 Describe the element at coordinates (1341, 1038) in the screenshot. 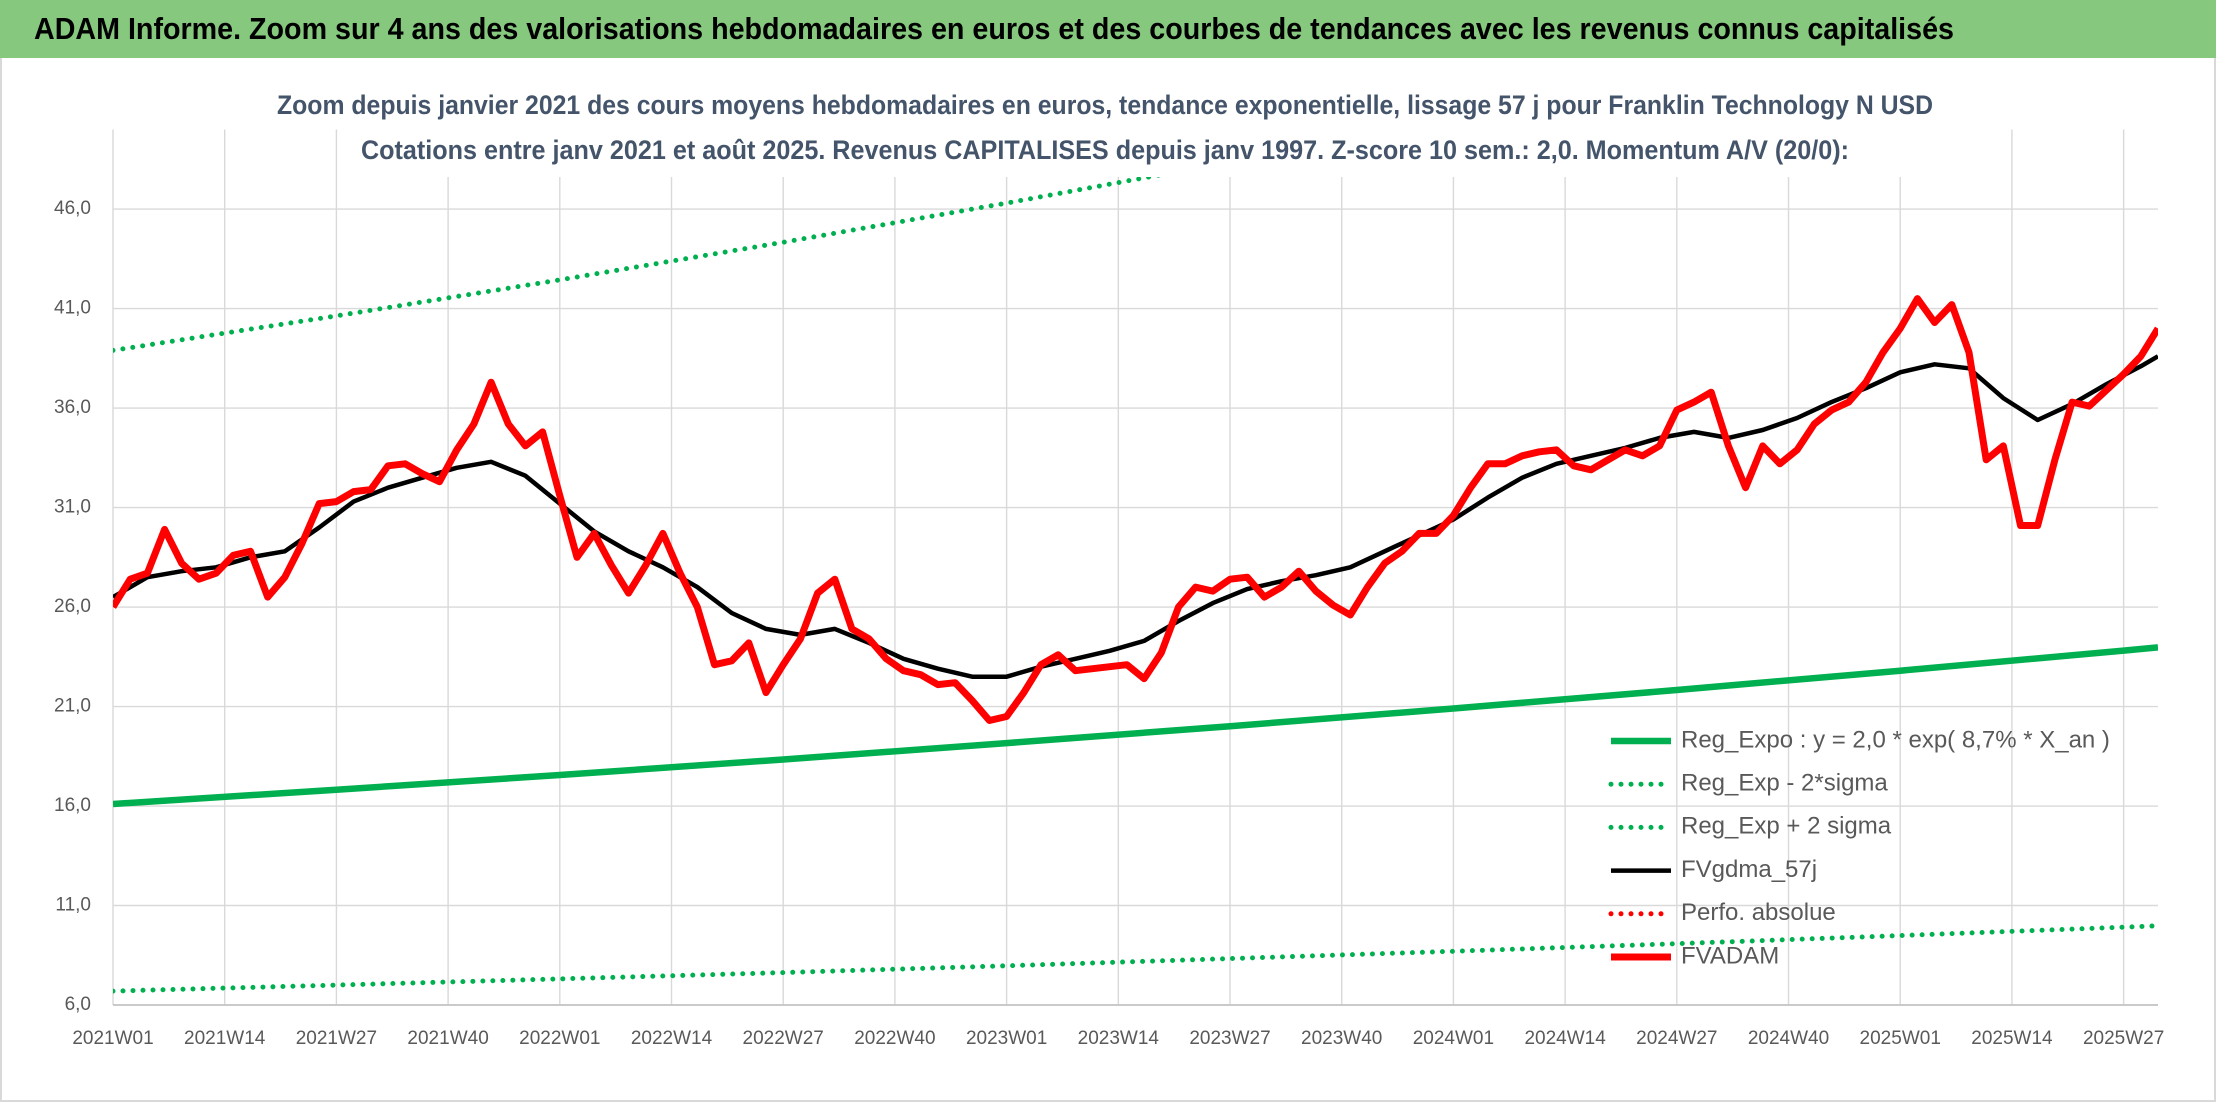

I see `x-tick-label: 2023W40` at that location.